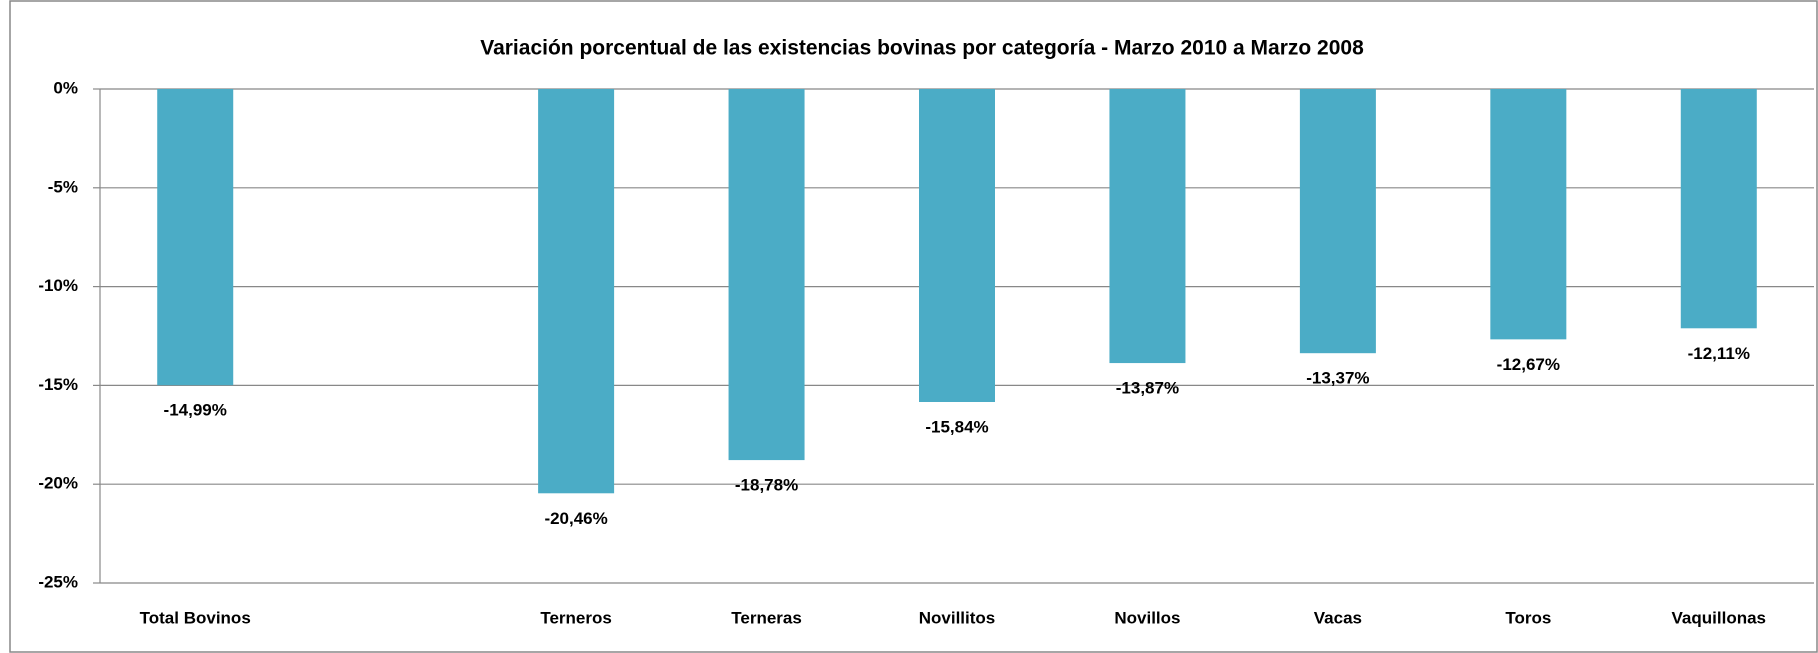  What do you see at coordinates (1337, 378) in the screenshot?
I see `value-label: -13,37%` at bounding box center [1337, 378].